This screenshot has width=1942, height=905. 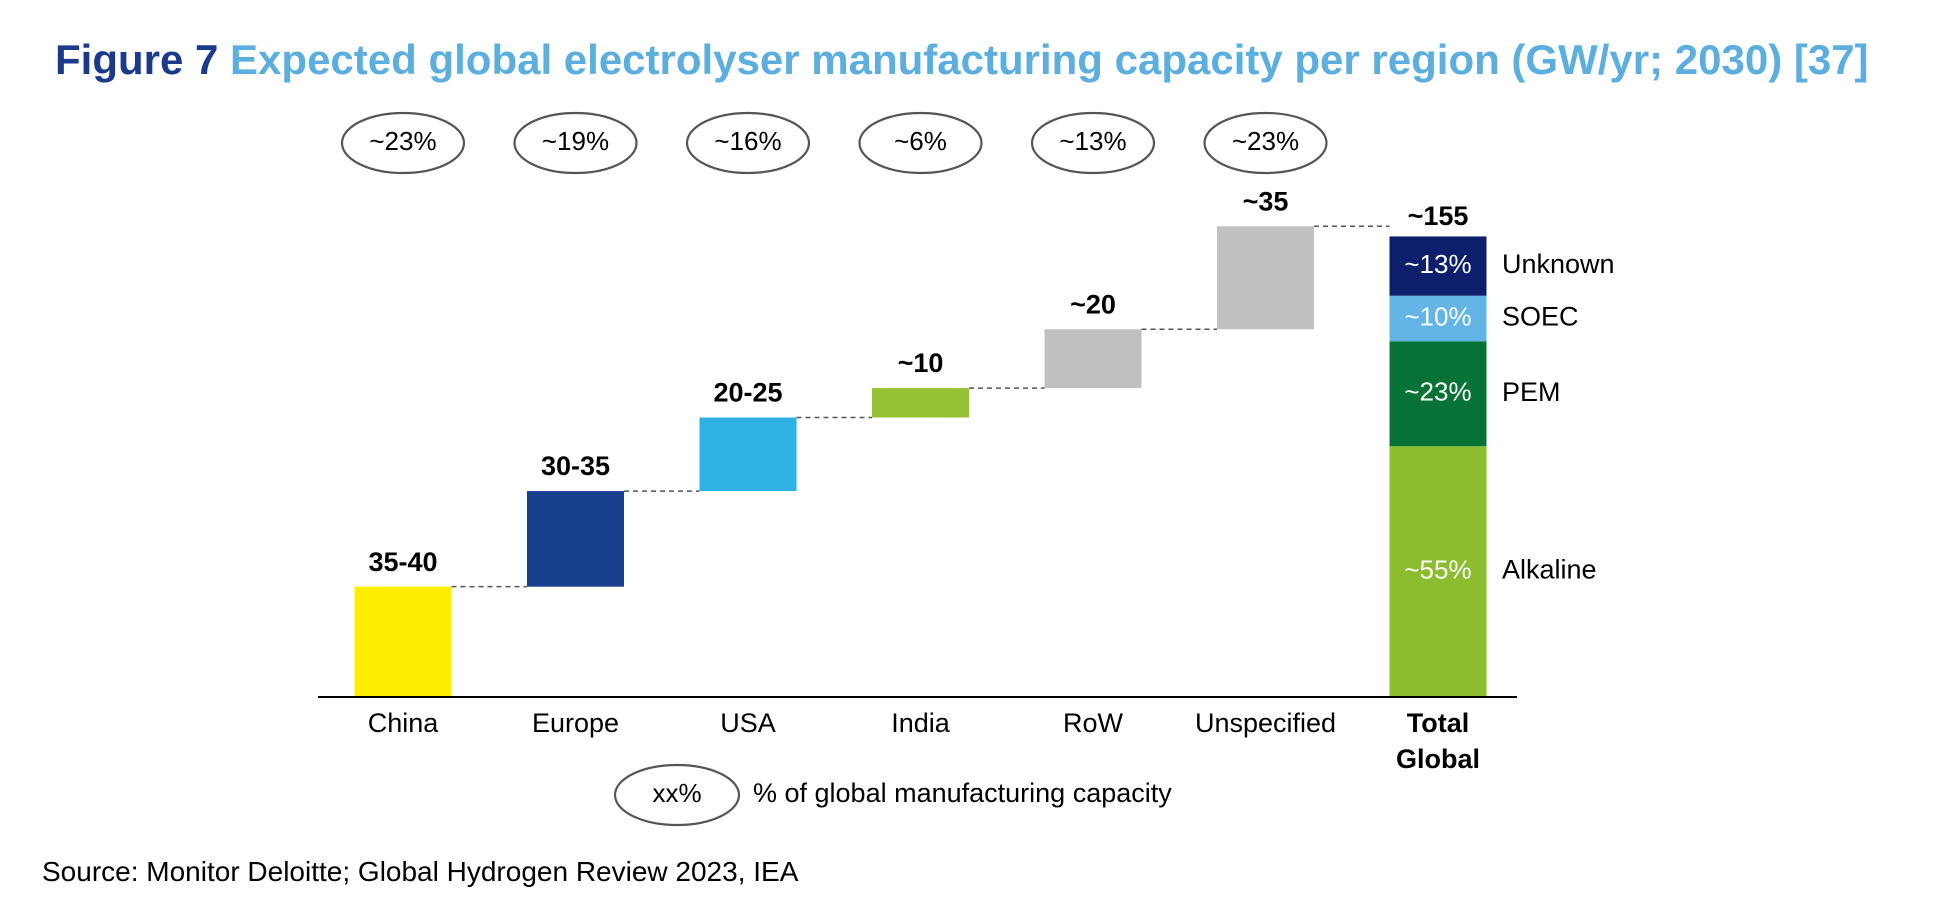 I want to click on total-category-label-line1: Total, so click(x=1438, y=723).